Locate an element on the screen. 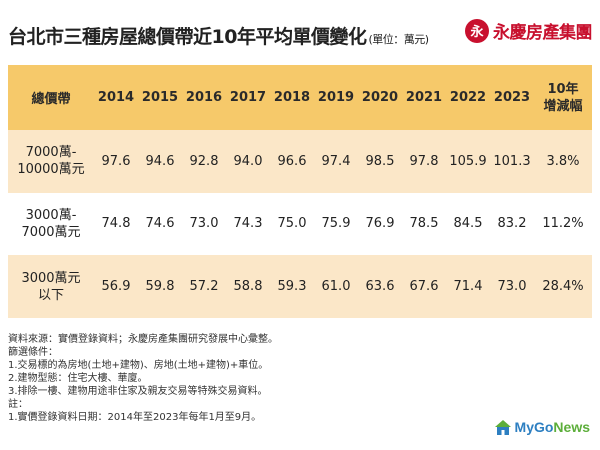  column-header: 2017 is located at coordinates (248, 97).